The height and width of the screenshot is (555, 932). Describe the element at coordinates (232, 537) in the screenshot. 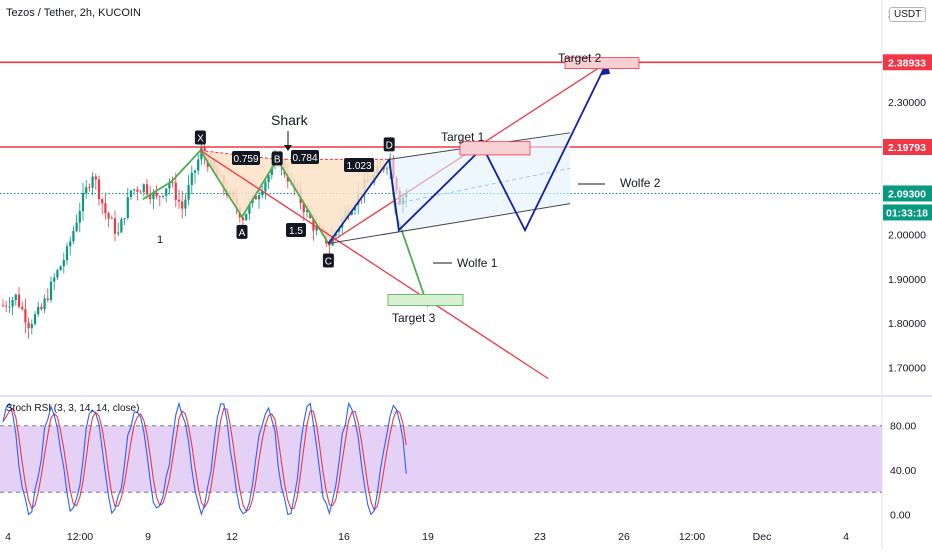

I see `time-tick-label: 12` at that location.